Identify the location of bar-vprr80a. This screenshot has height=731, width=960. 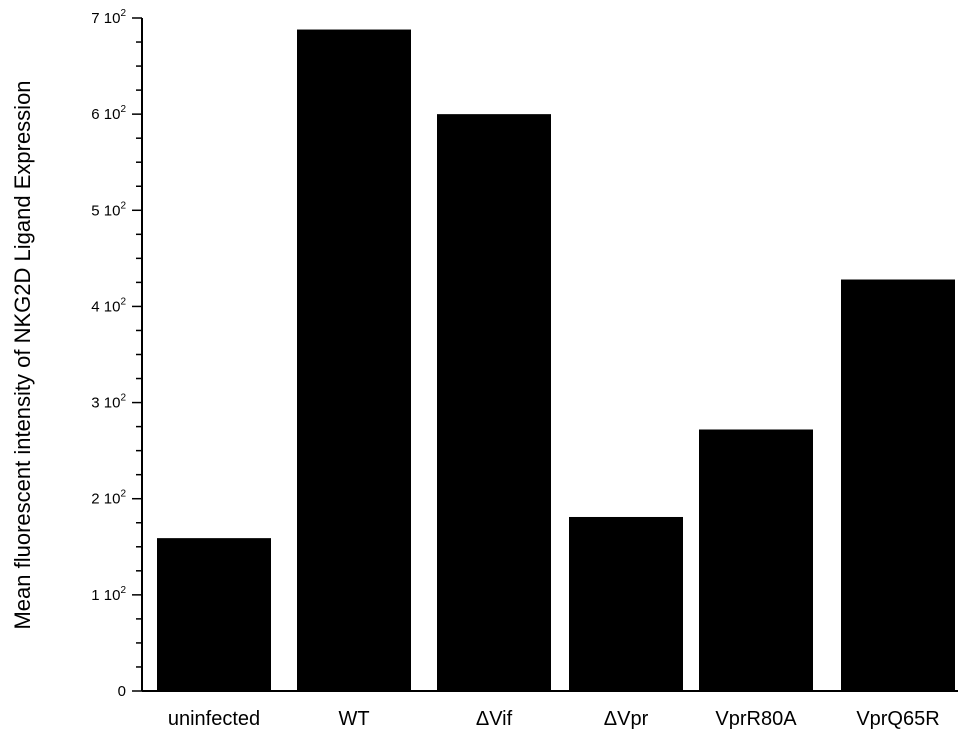
(756, 560).